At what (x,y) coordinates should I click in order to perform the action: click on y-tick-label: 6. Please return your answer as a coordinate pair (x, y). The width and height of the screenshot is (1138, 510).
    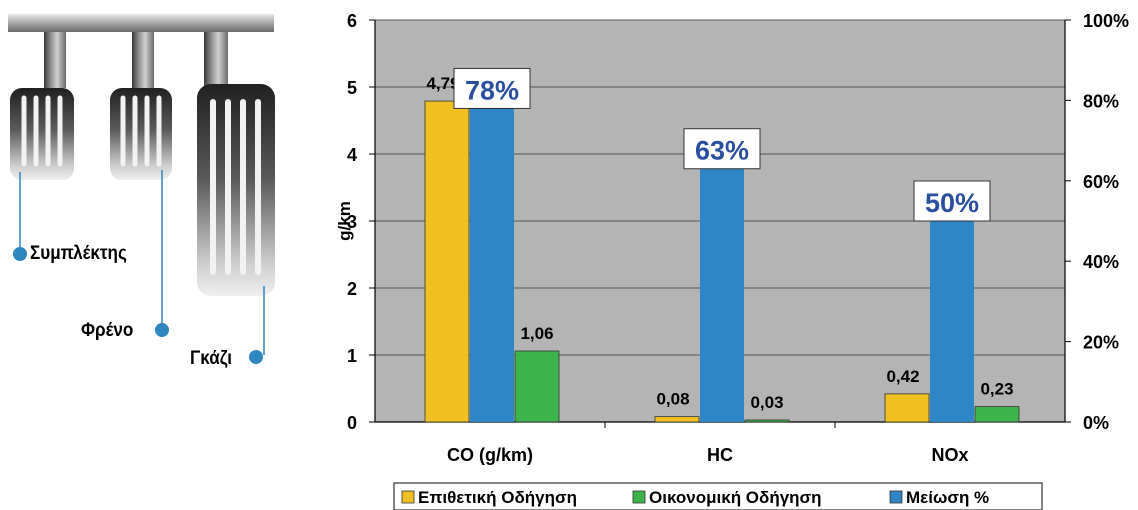
    Looking at the image, I should click on (352, 21).